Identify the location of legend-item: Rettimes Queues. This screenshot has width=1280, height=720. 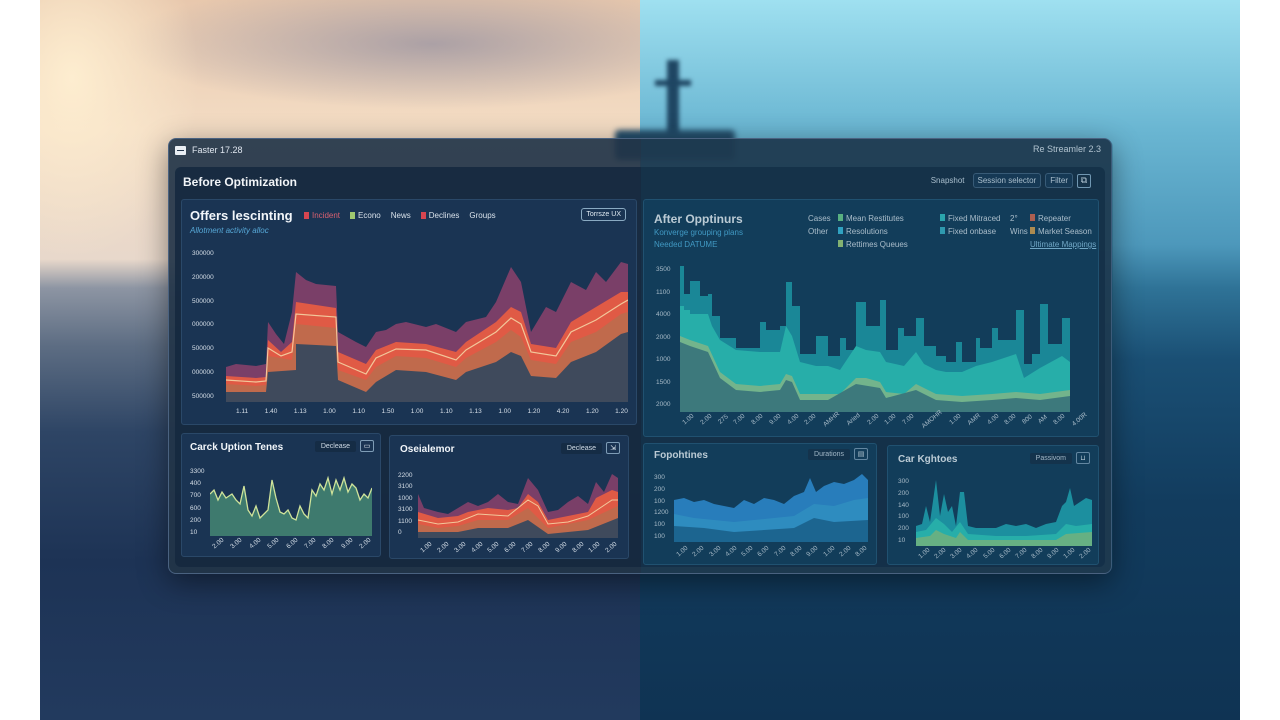
(873, 244).